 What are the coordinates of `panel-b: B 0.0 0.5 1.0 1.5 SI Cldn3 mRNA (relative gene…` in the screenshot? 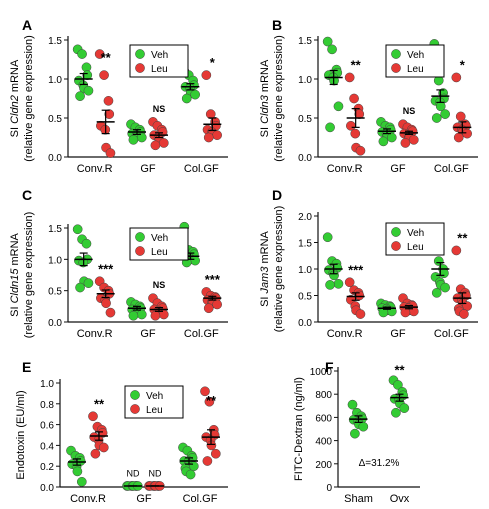 It's located at (368, 96).